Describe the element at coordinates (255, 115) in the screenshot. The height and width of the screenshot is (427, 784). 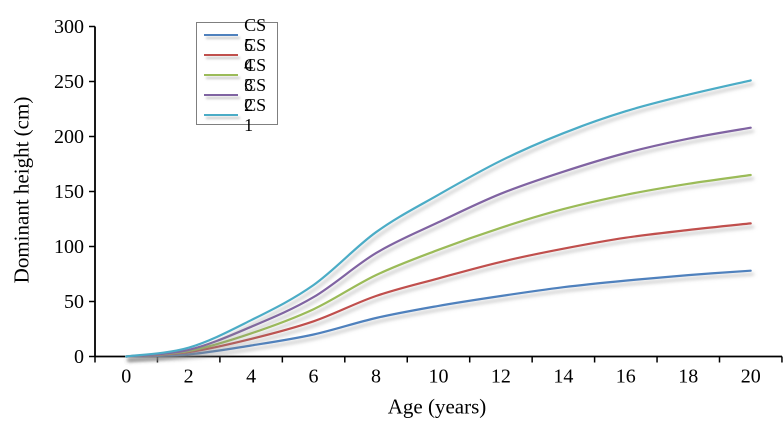
I see `legend-label: CS 1` at that location.